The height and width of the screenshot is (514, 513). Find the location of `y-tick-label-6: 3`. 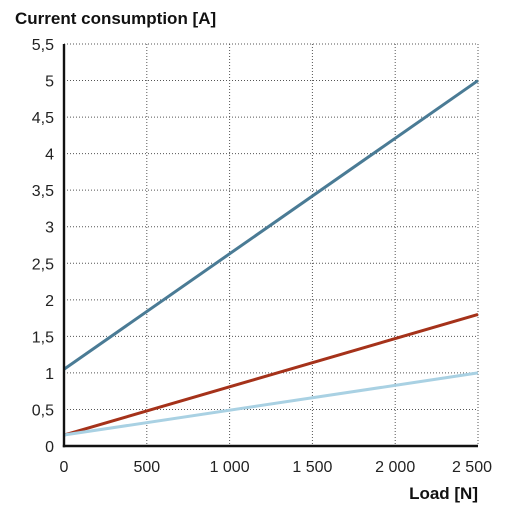

y-tick-label-6: 3 is located at coordinates (49, 228).